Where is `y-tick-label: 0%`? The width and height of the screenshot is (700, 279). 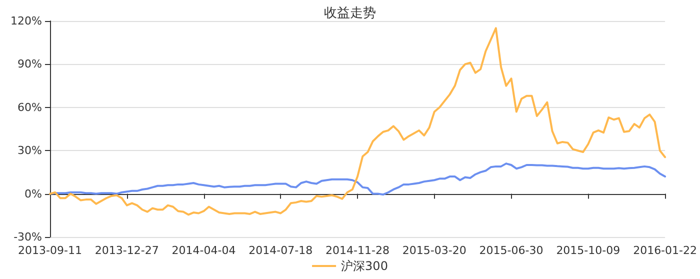
y-tick-label: 0% is located at coordinates (33, 193).